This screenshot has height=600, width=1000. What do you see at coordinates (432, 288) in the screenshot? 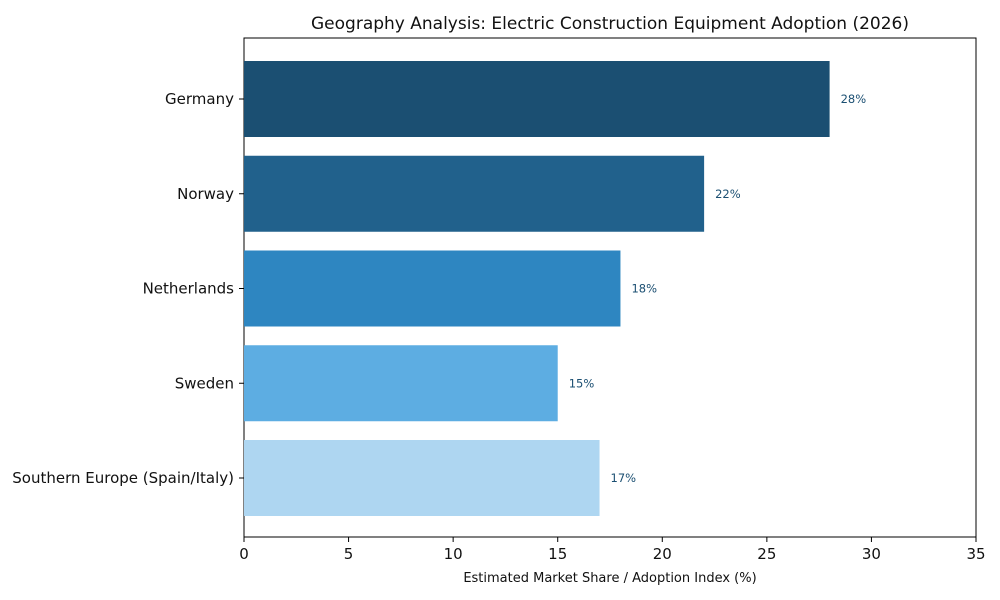
I see `bar-netherlands` at bounding box center [432, 288].